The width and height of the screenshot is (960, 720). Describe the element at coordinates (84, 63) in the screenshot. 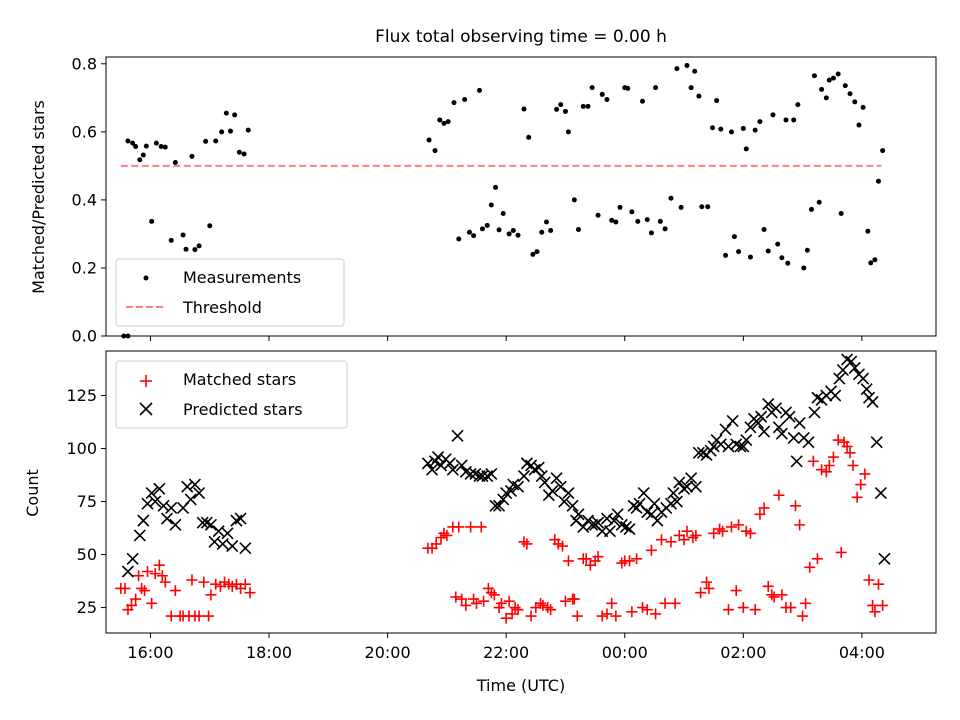

I see `top-y-tick-label: 0.8` at that location.